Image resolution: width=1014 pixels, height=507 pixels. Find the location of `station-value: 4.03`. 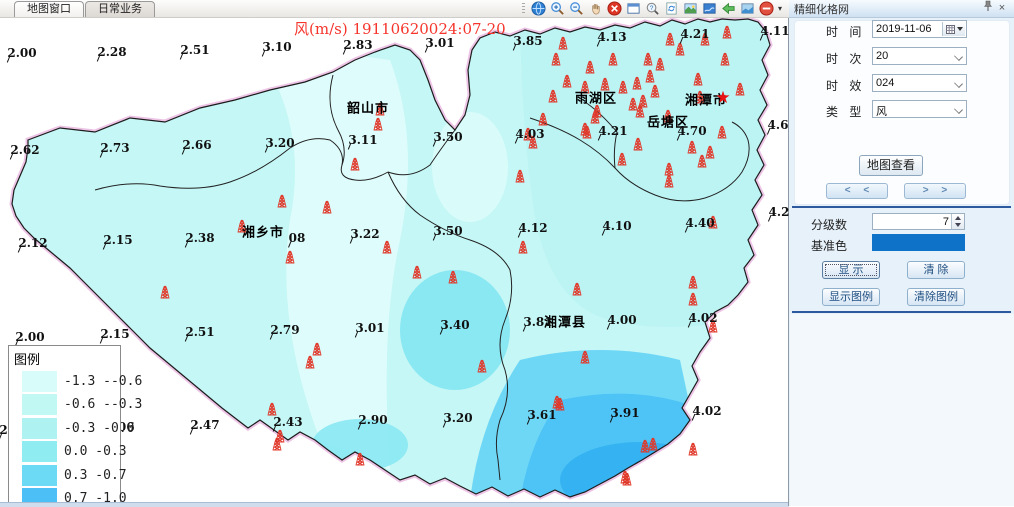

station-value: 4.03 is located at coordinates (529, 135).